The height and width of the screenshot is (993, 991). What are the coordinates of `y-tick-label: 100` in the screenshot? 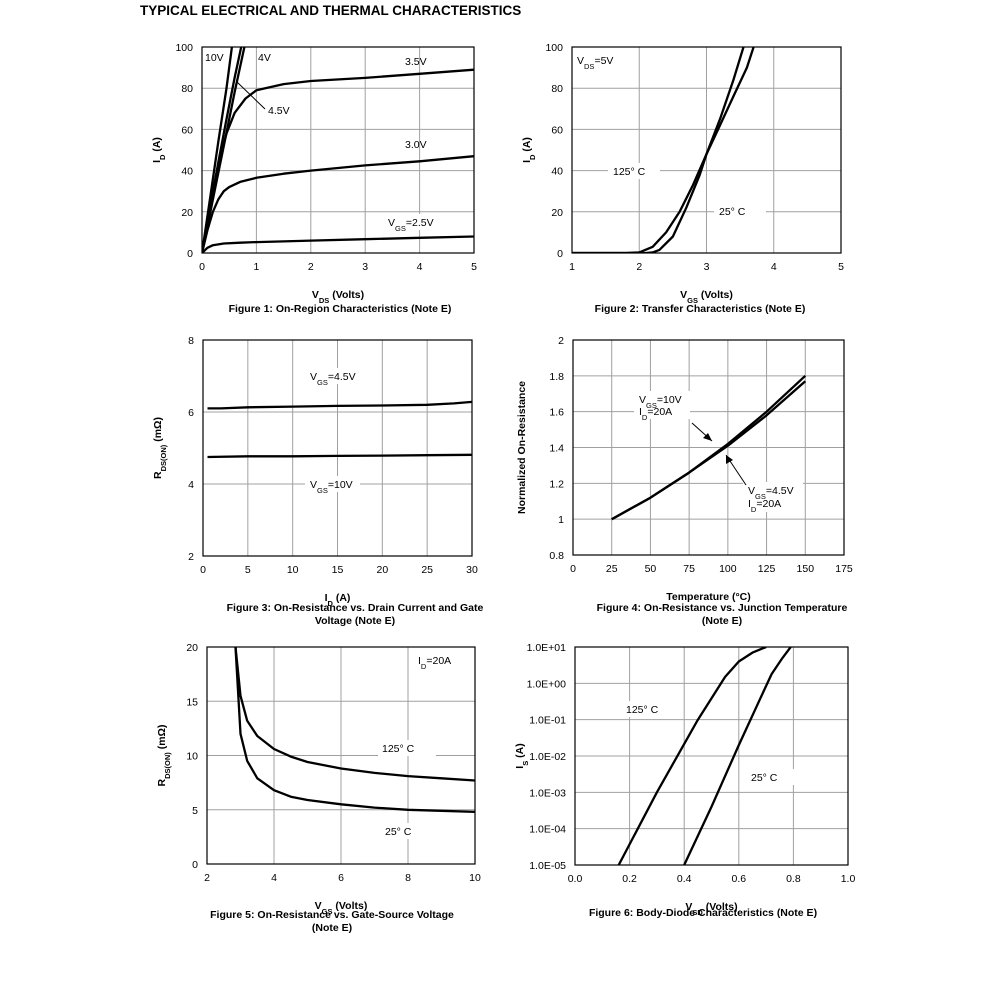 It's located at (184, 48).